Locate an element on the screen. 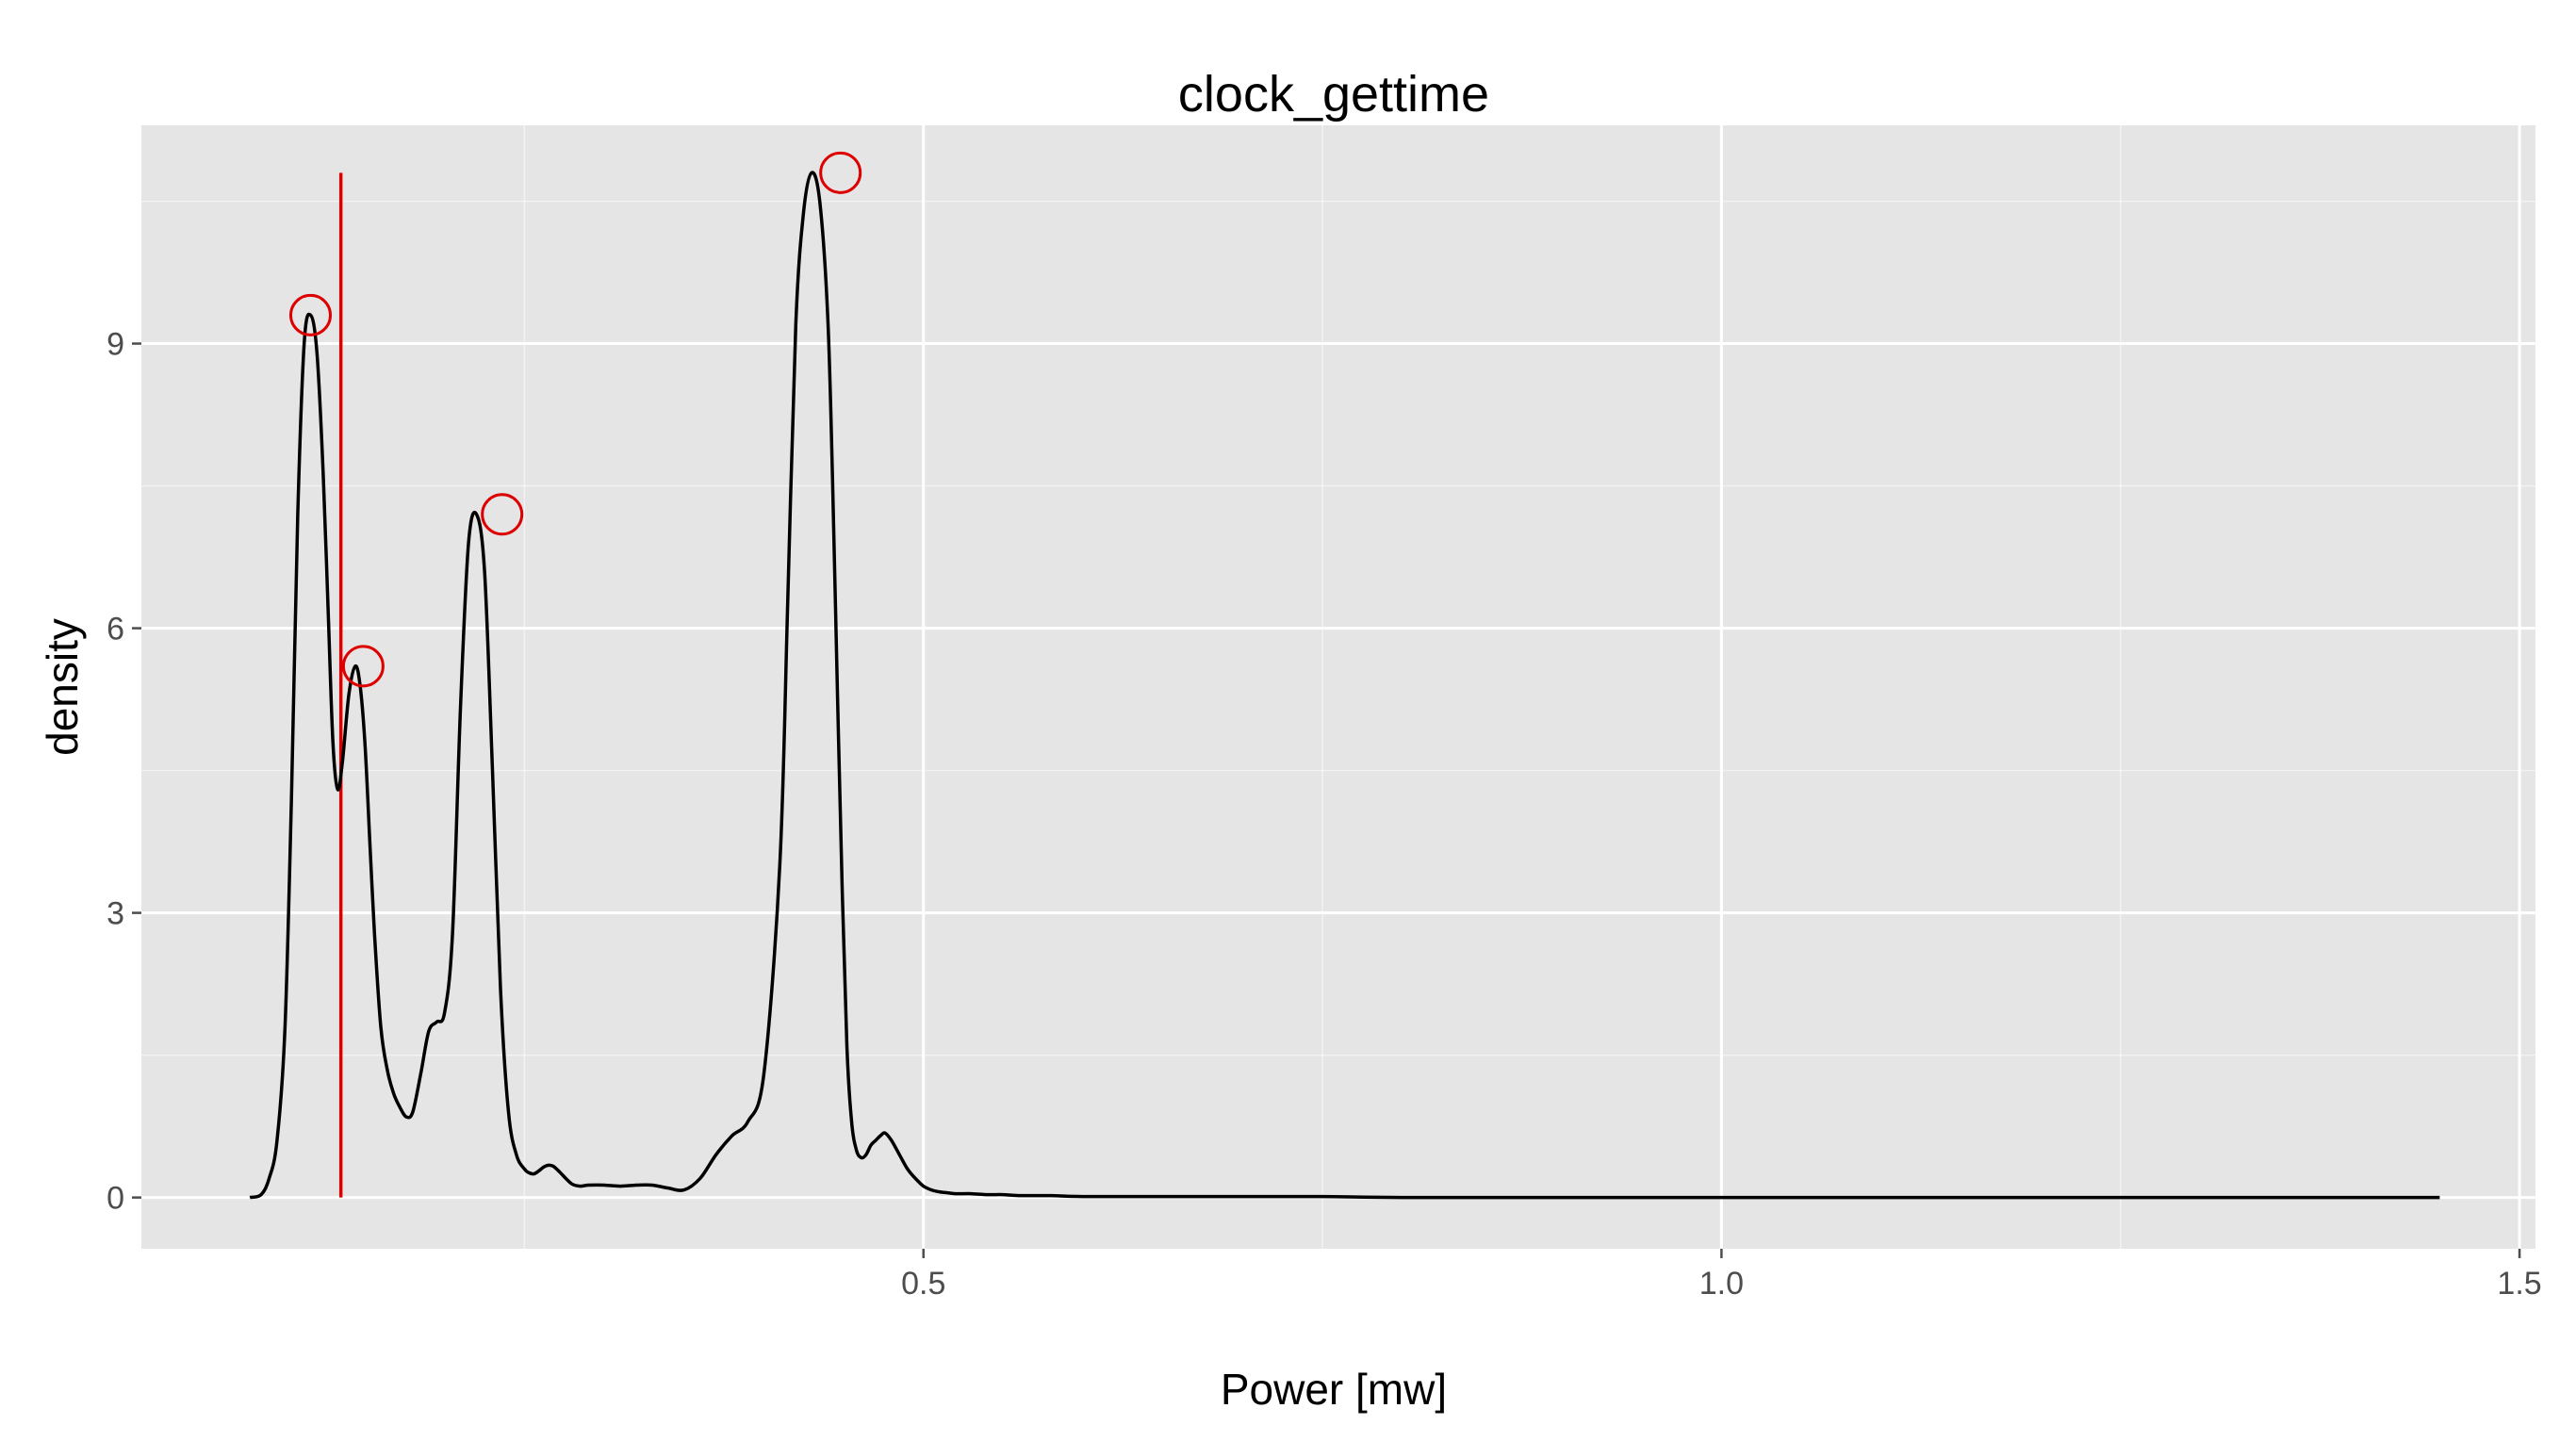  chart-title: clock_gettime is located at coordinates (1333, 95).